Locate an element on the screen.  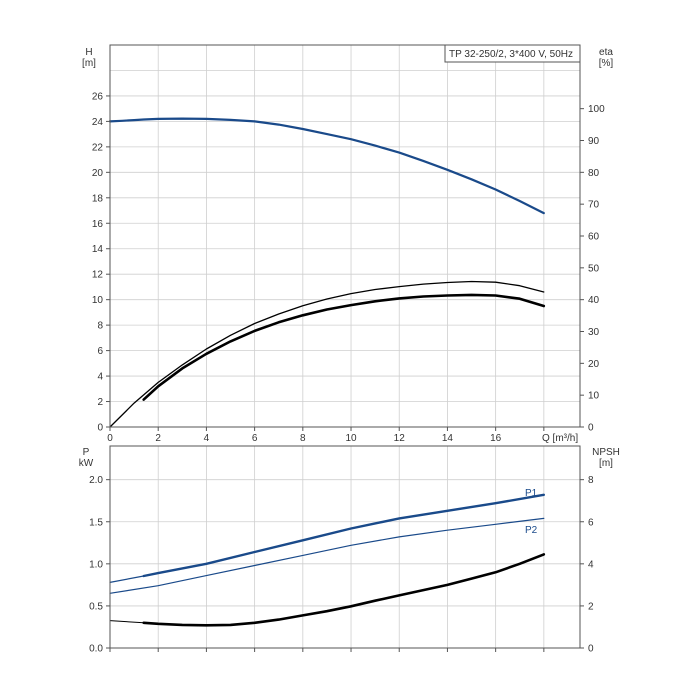
top-left-tick-label: 18 is located at coordinates (98, 198).